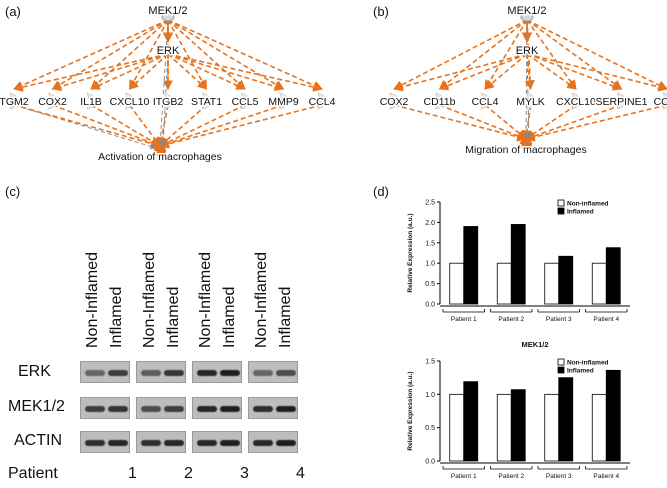  What do you see at coordinates (430, 428) in the screenshot?
I see `chart-1-ytick-label-1: 0.5` at bounding box center [430, 428].